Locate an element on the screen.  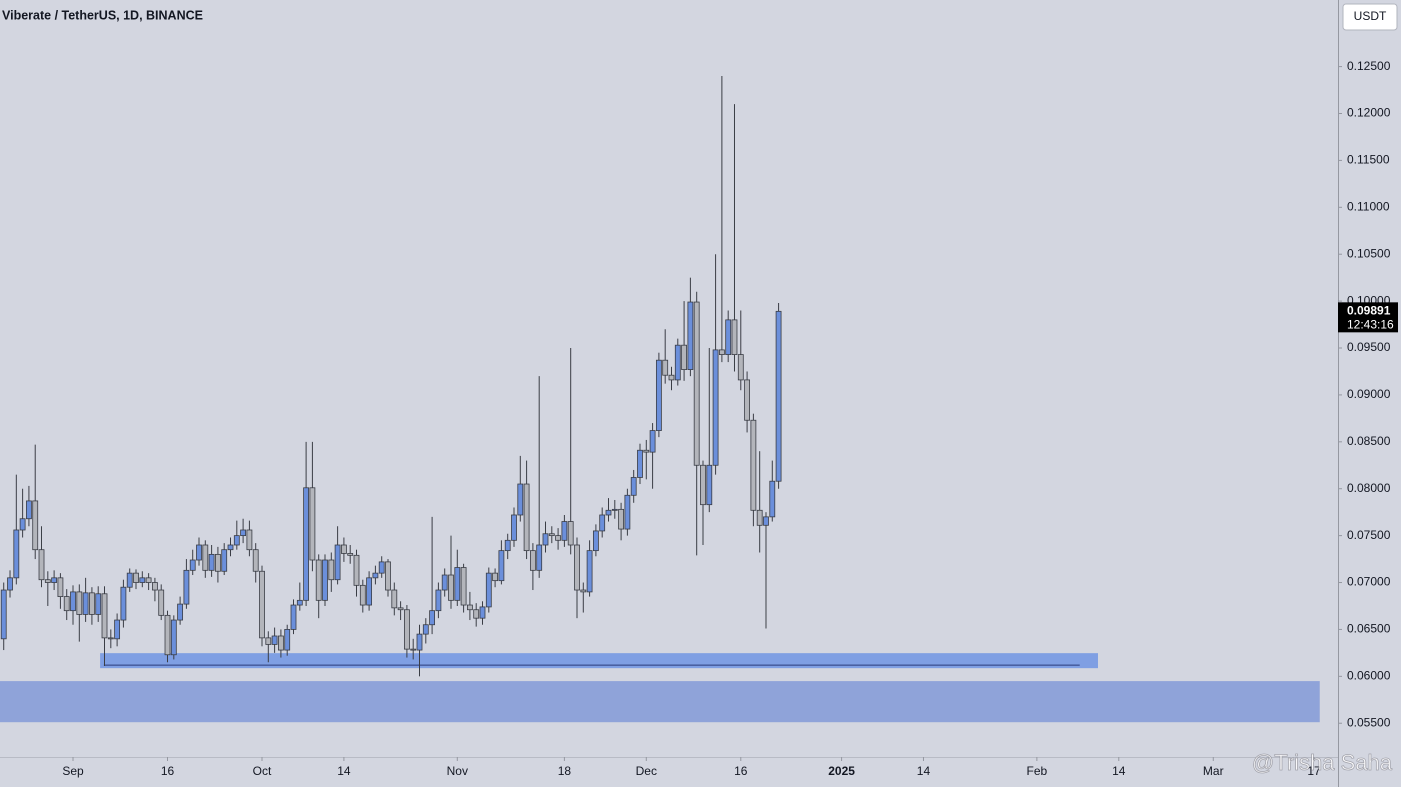
currency-box is located at coordinates (1370, 17).